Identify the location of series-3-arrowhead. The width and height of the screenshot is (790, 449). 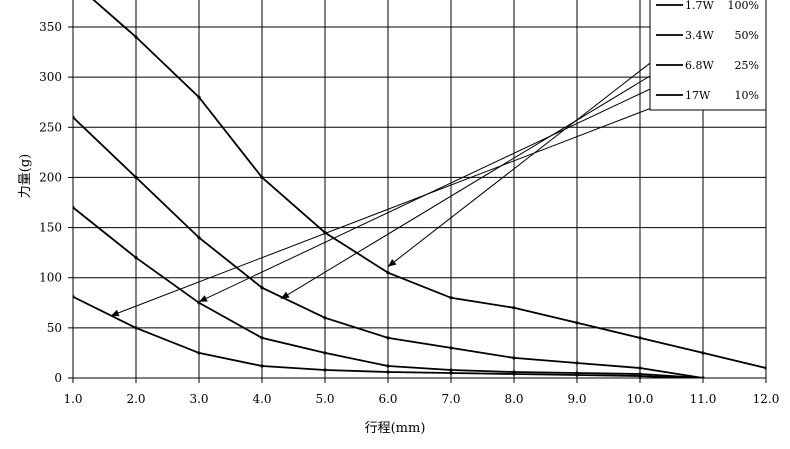
(203, 298).